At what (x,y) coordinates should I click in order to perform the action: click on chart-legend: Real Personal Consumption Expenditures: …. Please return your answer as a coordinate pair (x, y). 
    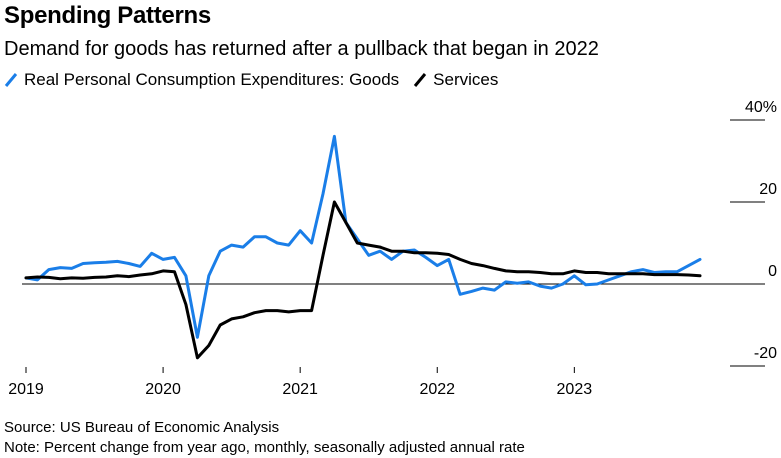
    Looking at the image, I should click on (258, 80).